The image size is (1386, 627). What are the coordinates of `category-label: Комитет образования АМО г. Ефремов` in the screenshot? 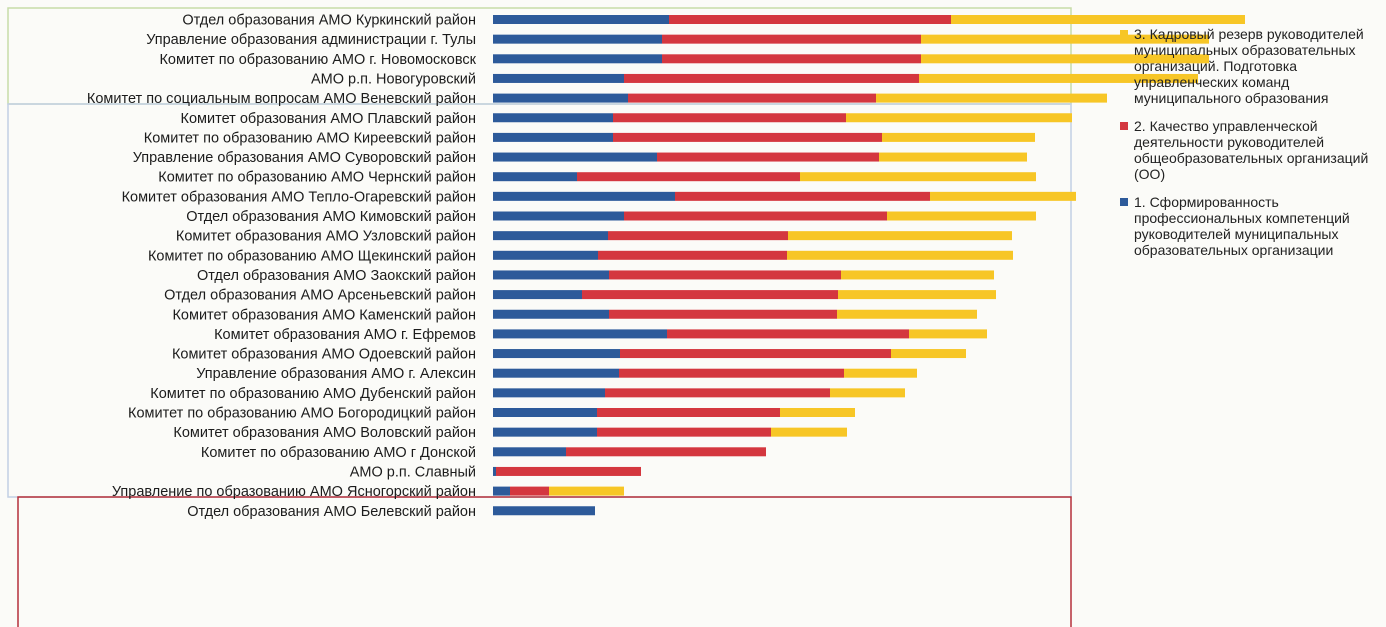 It's located at (345, 335).